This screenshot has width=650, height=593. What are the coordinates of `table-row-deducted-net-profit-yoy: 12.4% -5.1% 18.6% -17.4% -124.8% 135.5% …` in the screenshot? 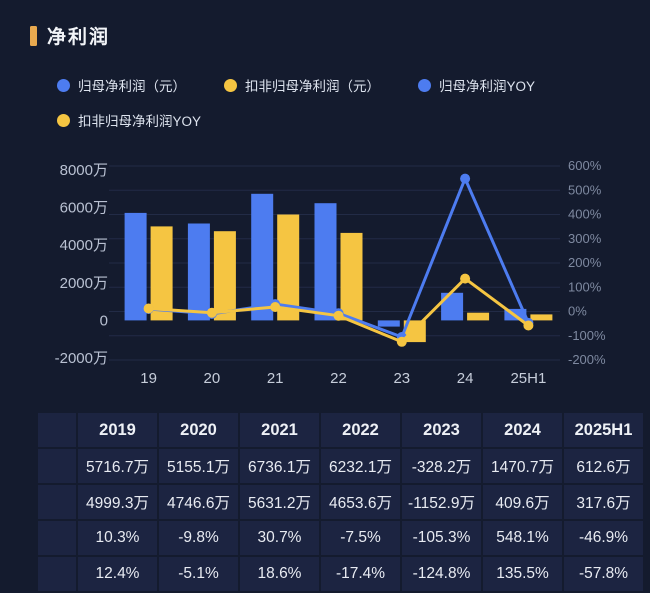 It's located at (340, 574).